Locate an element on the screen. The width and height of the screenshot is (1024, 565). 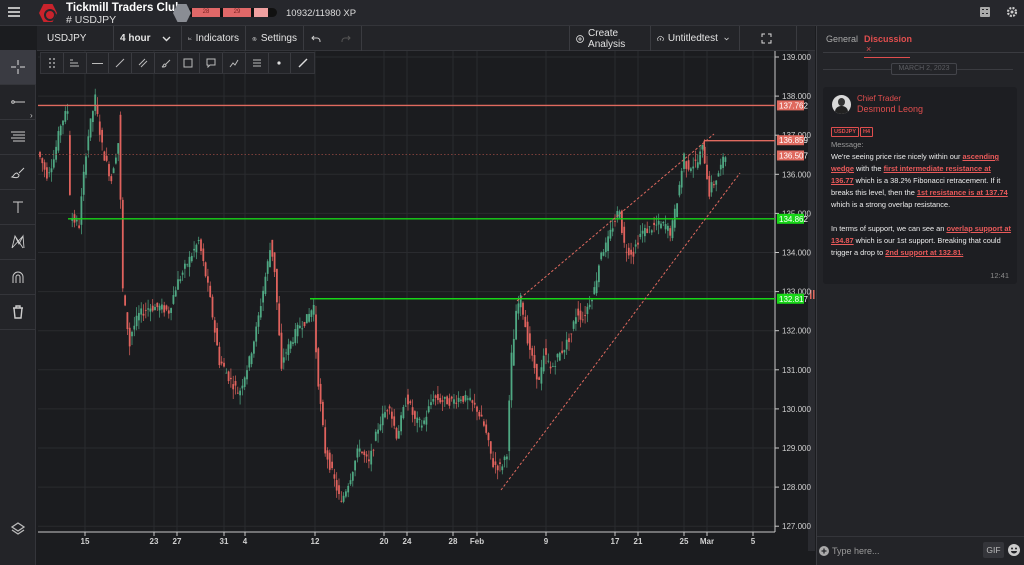
brush-icon is located at coordinates (165, 63).